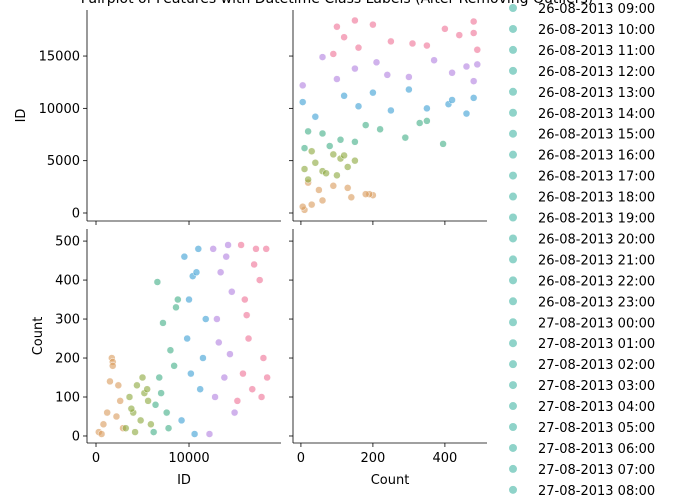 This screenshot has height=500, width=675. What do you see at coordinates (596, 239) in the screenshot?
I see `legend-label: 26-08-2013 20:00` at bounding box center [596, 239].